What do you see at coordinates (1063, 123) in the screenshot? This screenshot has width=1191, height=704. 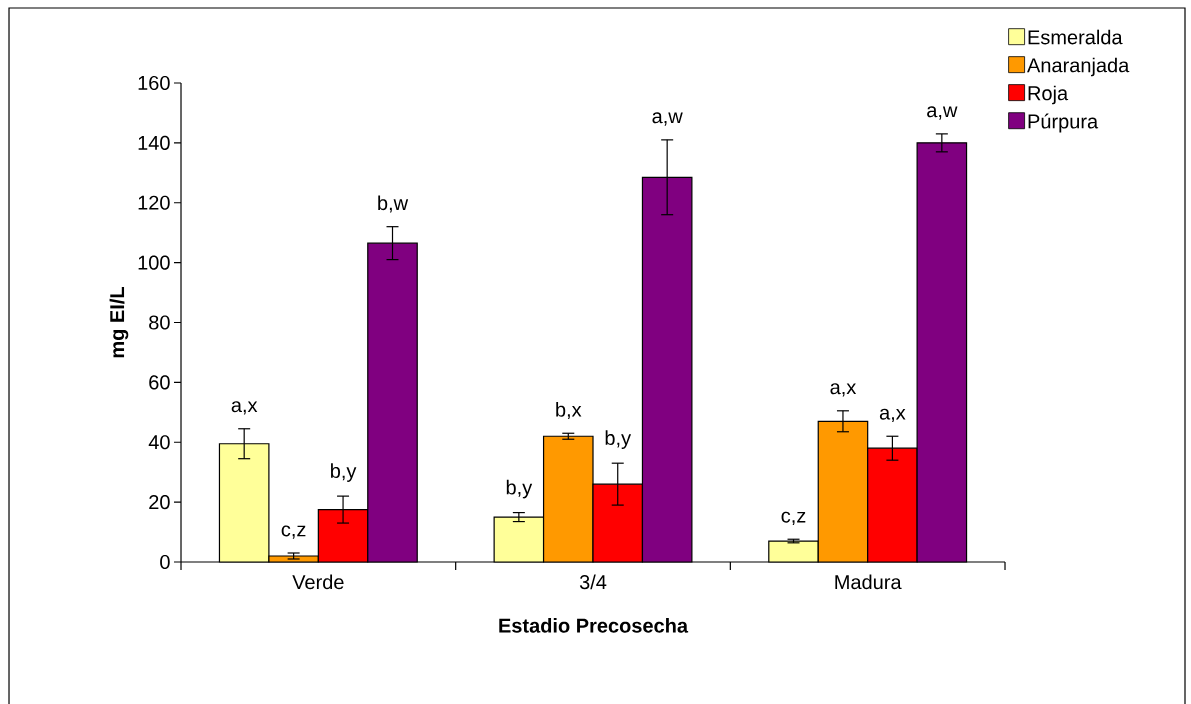 I see `legend-label: Púrpura` at bounding box center [1063, 123].